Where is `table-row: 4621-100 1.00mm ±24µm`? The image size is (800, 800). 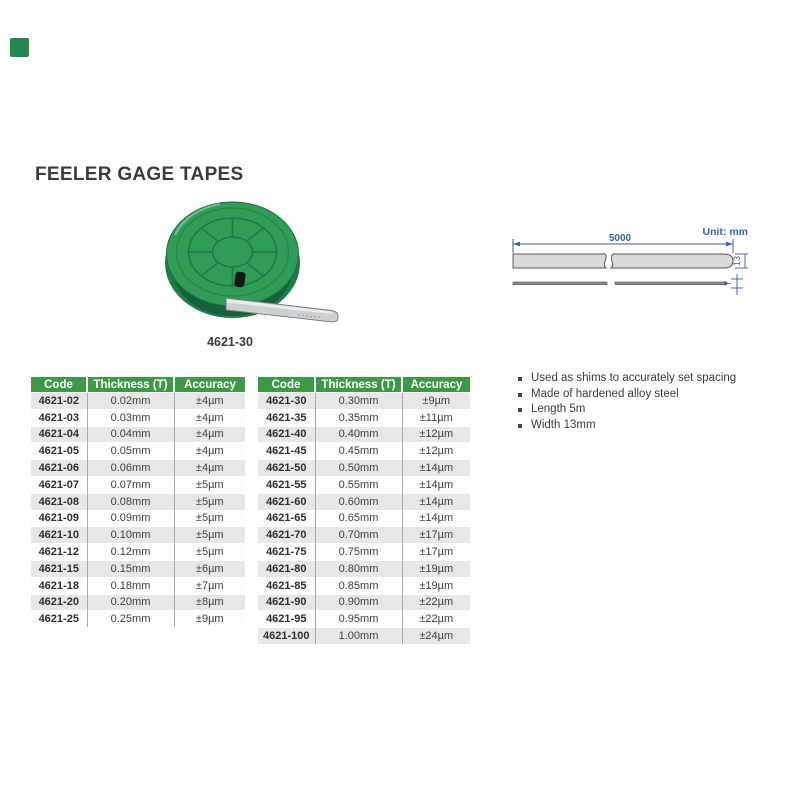
table-row: 4621-100 1.00mm ±24µm is located at coordinates (364, 635).